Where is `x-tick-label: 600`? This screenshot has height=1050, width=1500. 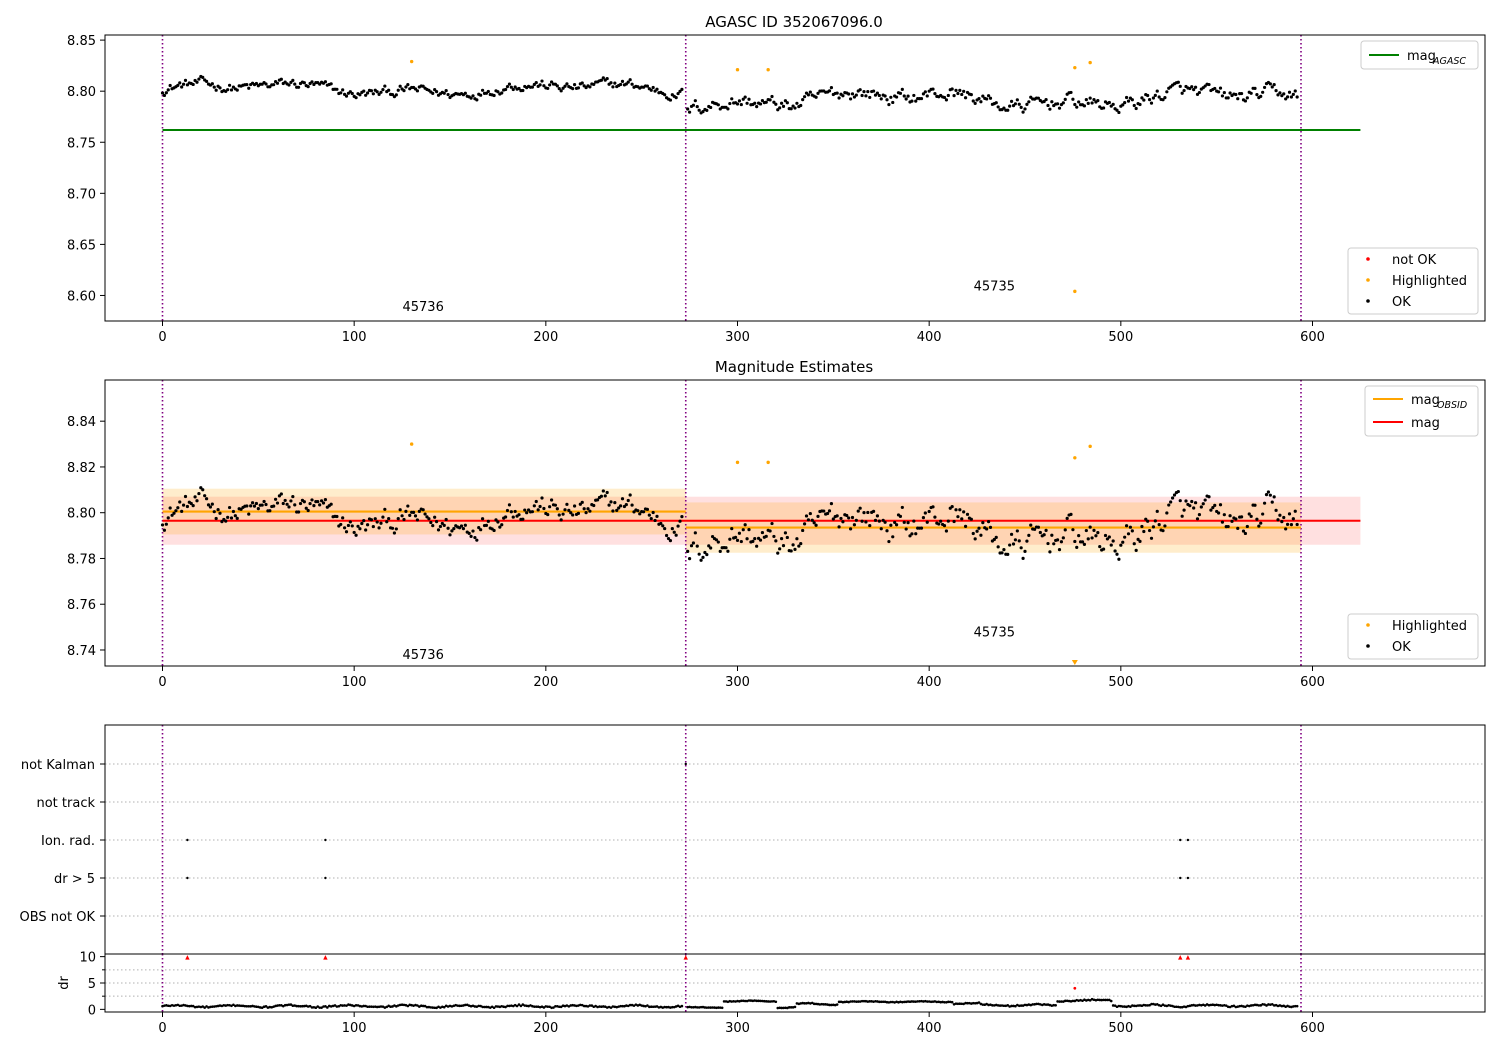
x-tick-label: 600 is located at coordinates (1312, 337).